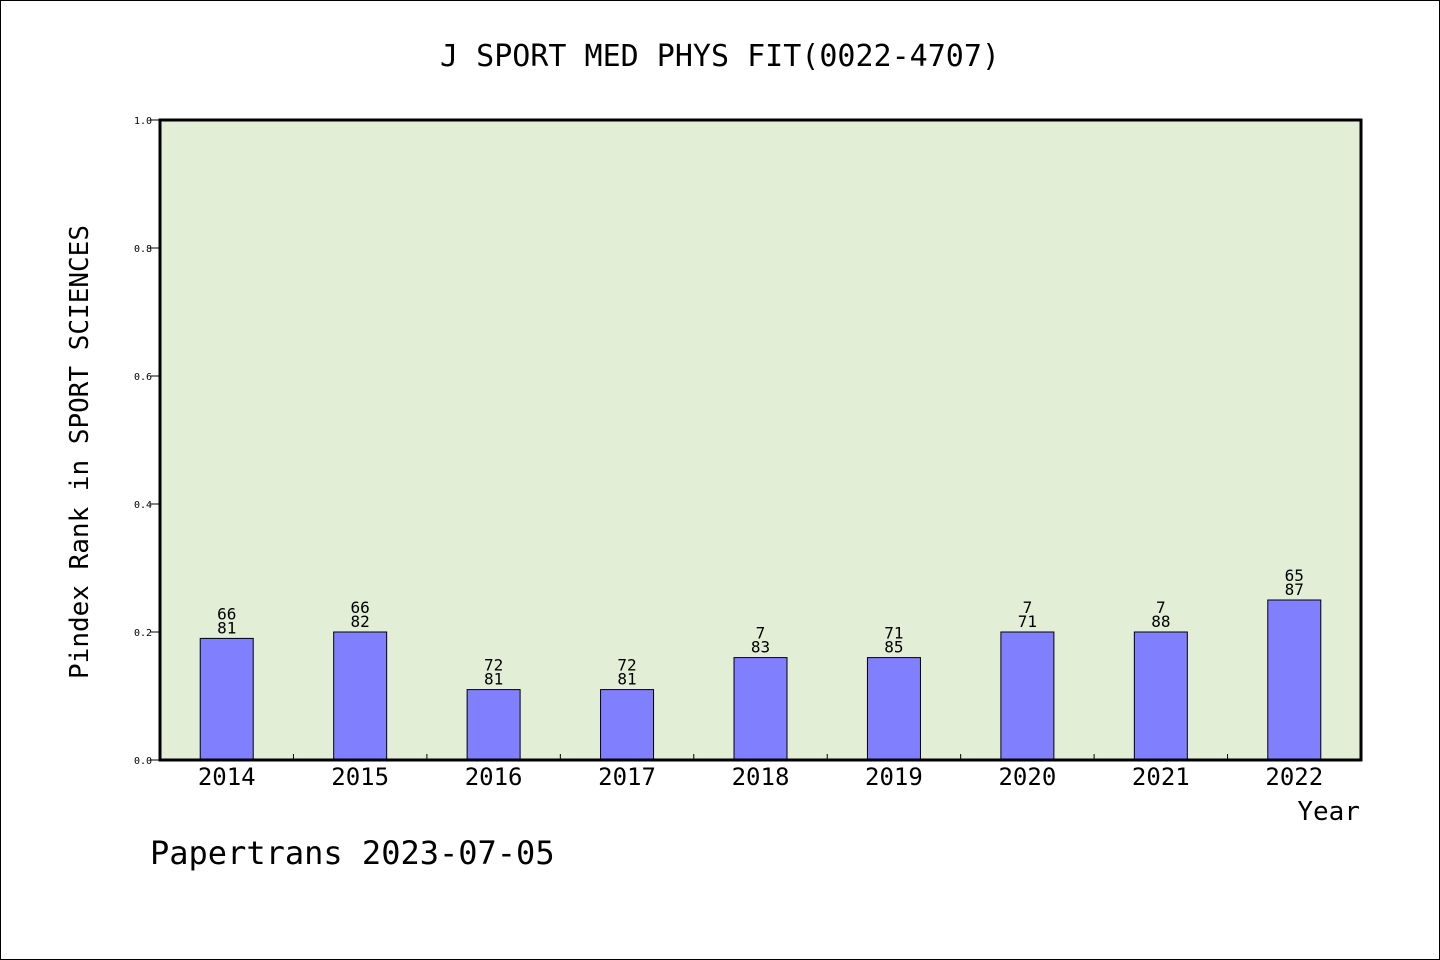 This screenshot has height=960, width=1440. Describe the element at coordinates (352, 853) in the screenshot. I see `footer-credit: Papertrans 2023-07-05` at that location.